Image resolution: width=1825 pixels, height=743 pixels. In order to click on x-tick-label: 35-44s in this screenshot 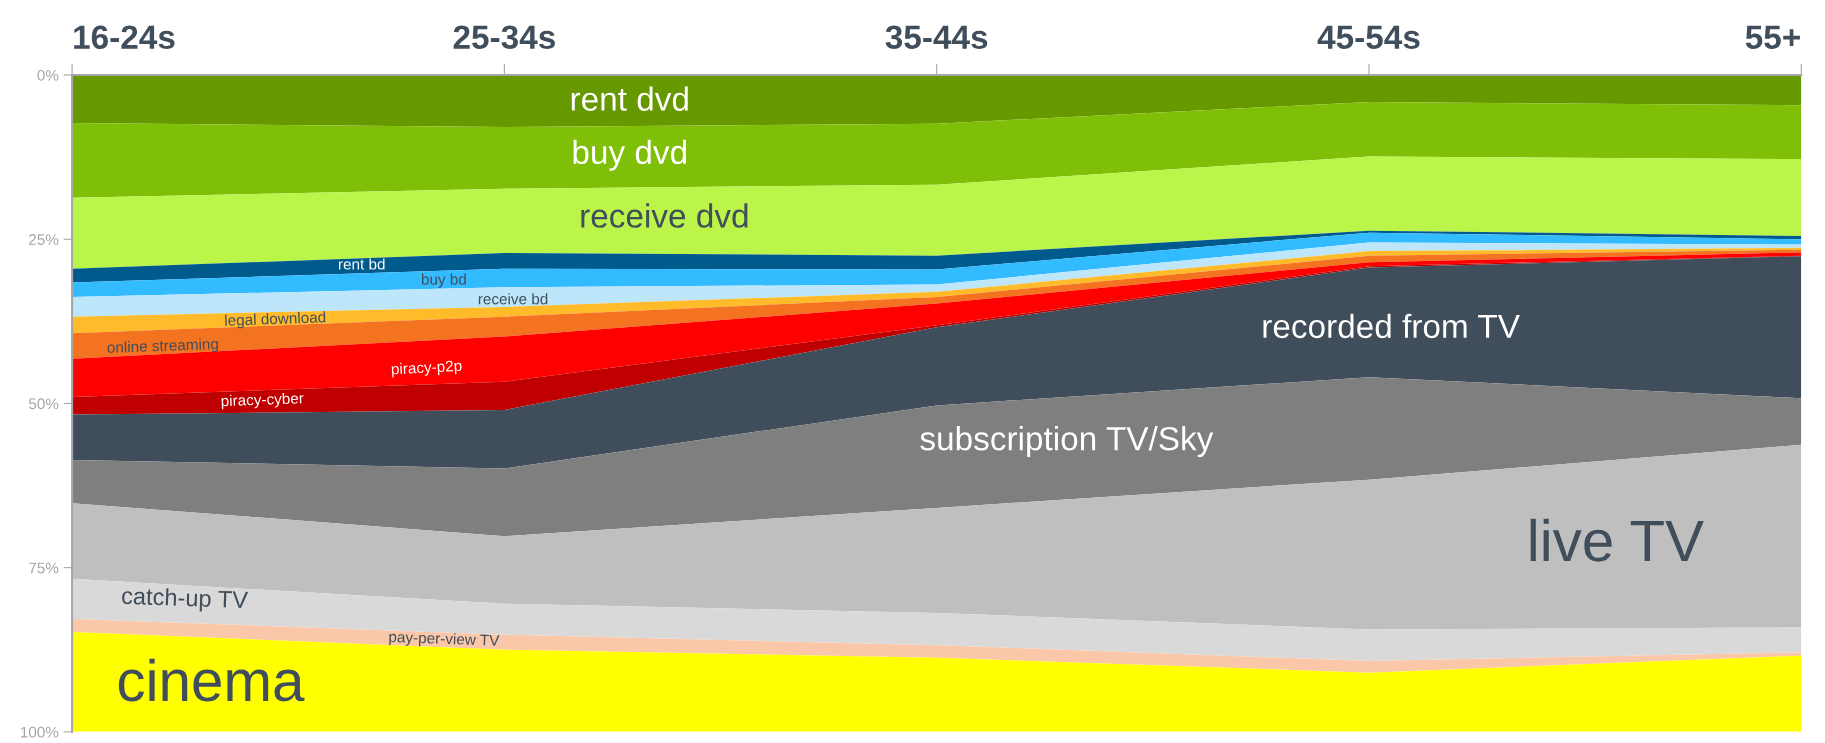, I will do `click(936, 37)`.